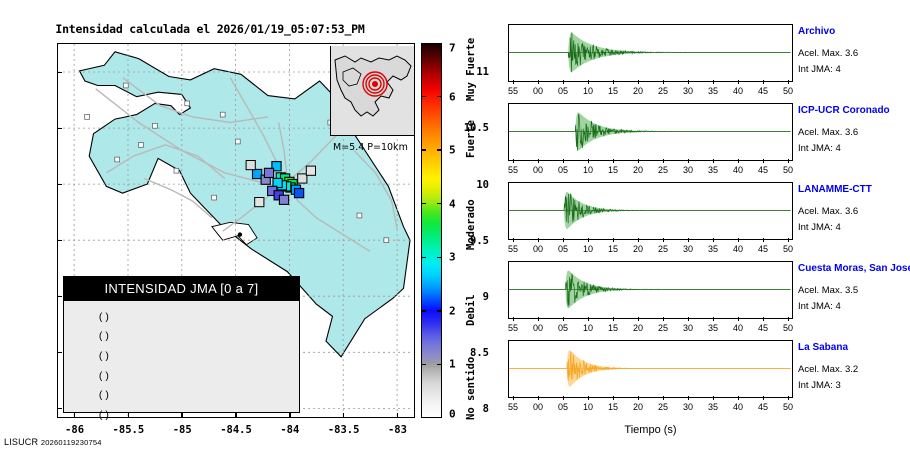  What do you see at coordinates (102, 395) in the screenshot?
I see `legend-accel: ( )` at bounding box center [102, 395].